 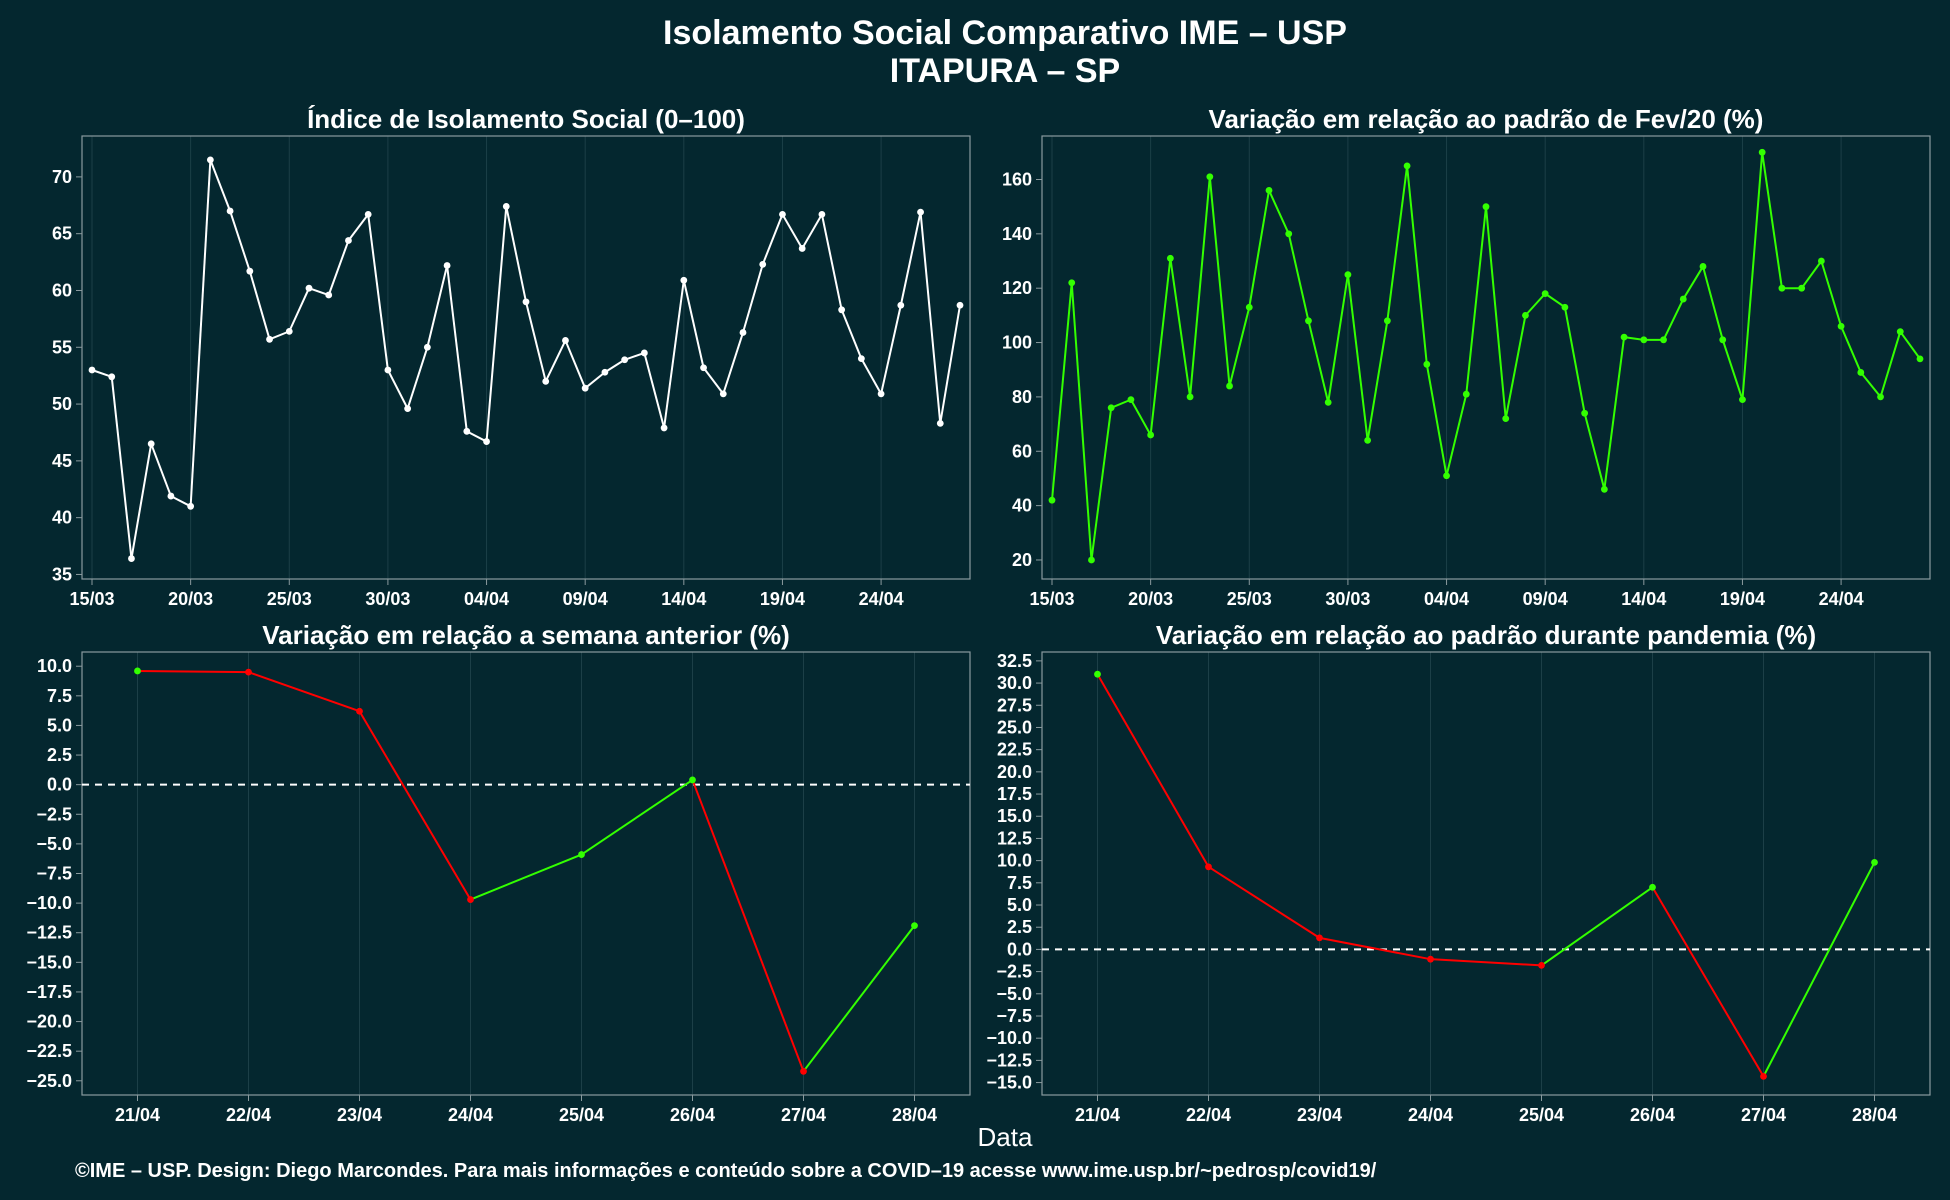 I want to click on x-tick-label: 04/04, so click(x=1446, y=599).